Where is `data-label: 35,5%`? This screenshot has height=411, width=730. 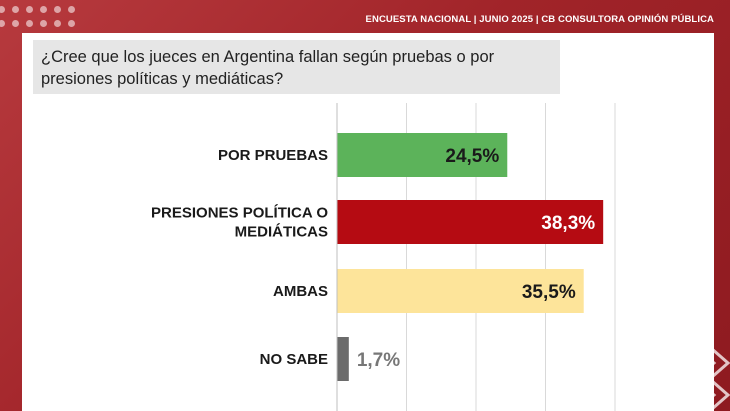 data-label: 35,5% is located at coordinates (549, 292).